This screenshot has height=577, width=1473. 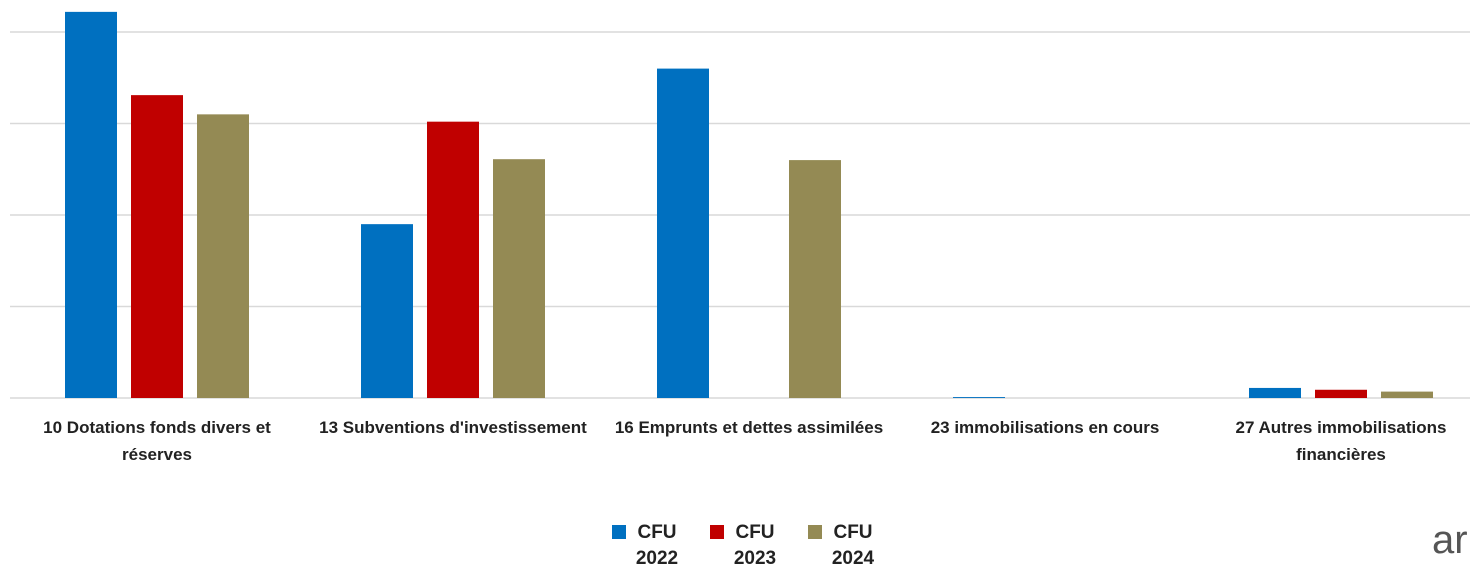 I want to click on legend-label: CFU 2022, so click(x=657, y=545).